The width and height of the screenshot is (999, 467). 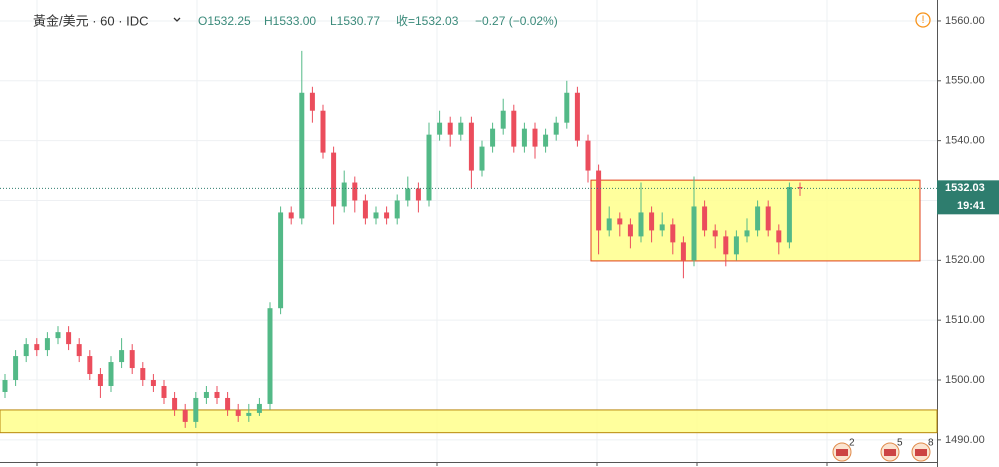 I want to click on y-tick-label: 1560.00, so click(x=965, y=21).